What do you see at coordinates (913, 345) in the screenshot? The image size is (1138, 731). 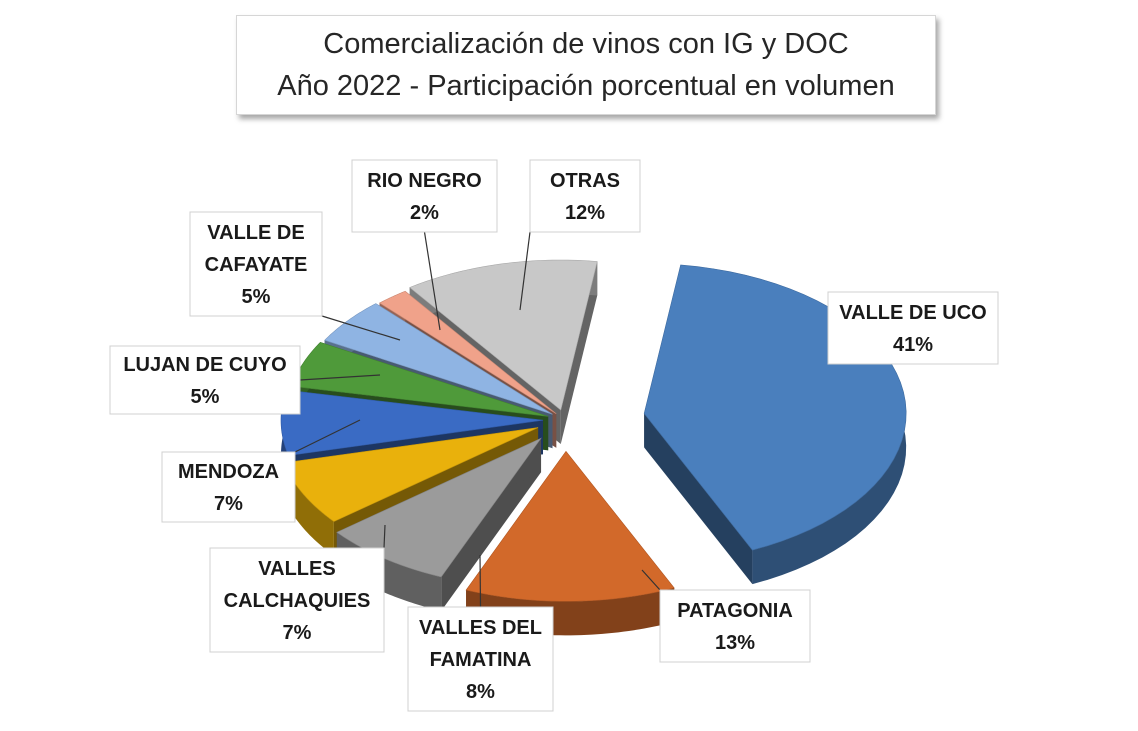 I see `slice-value-label: 41%` at bounding box center [913, 345].